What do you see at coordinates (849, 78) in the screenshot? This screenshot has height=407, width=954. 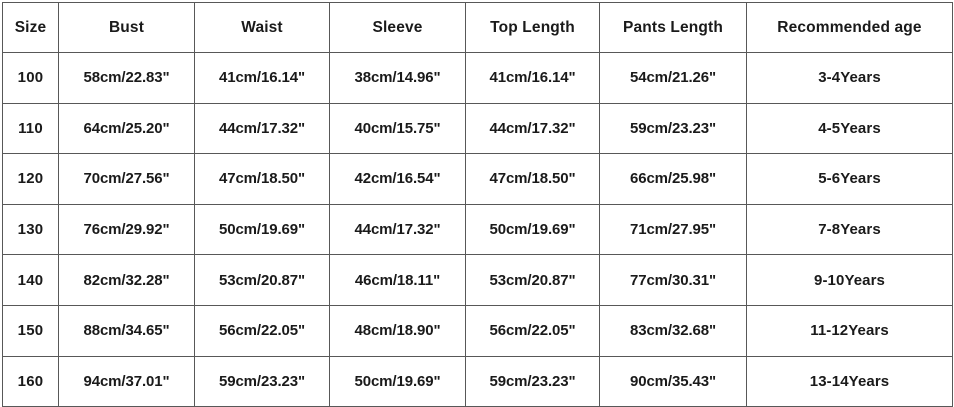 I see `cell-recommended-age: 3-4Years` at bounding box center [849, 78].